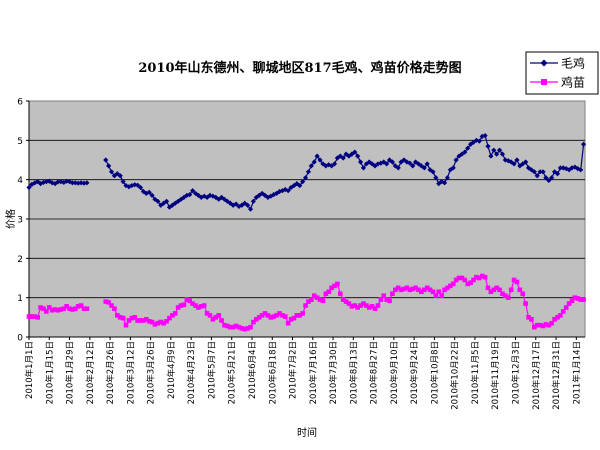 Image resolution: width=600 pixels, height=450 pixels. Describe the element at coordinates (573, 82) in the screenshot. I see `legend-label-jimiao: 鸡苗` at that location.